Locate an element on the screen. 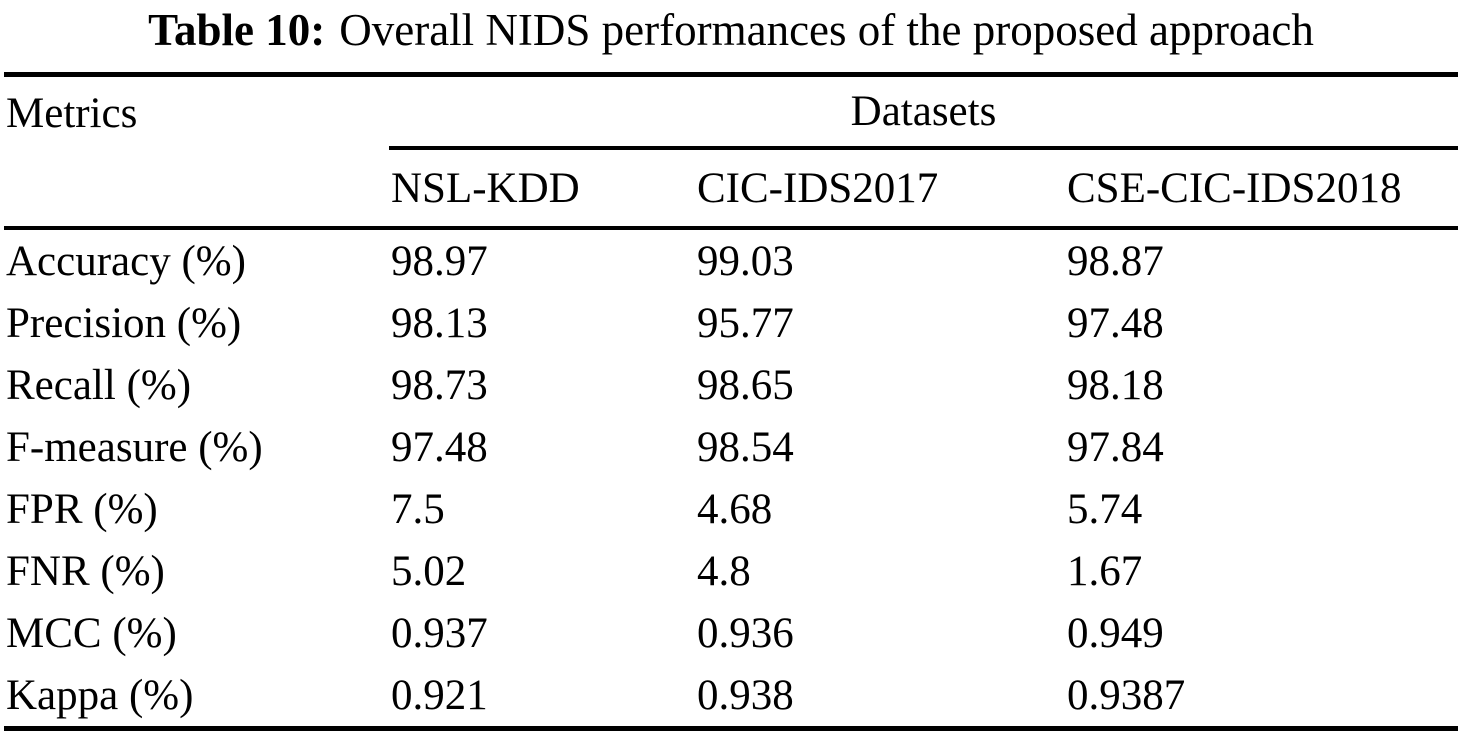  table-row-precision: Precision (%) 98.13 95.77 97.48 is located at coordinates (731, 323).